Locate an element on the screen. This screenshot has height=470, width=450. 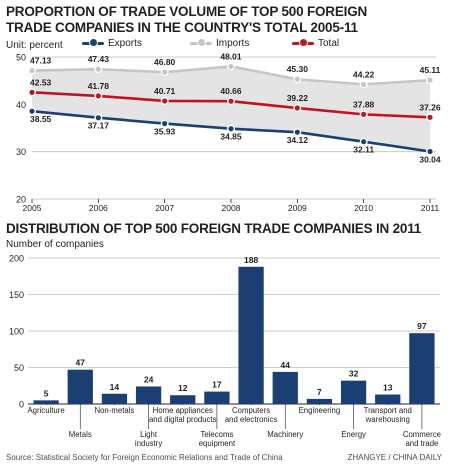
bar-category-label: Home appliances and digital products is located at coordinates (183, 415).